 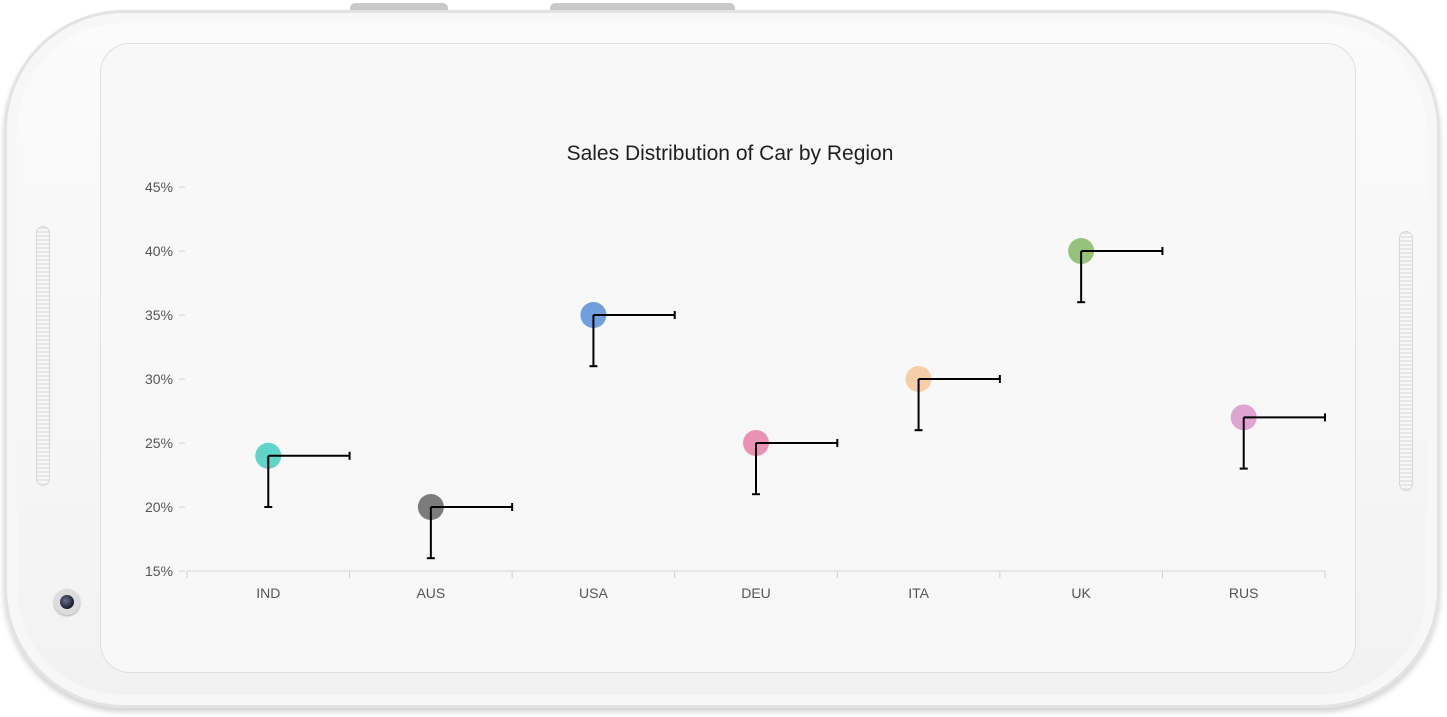 What do you see at coordinates (593, 593) in the screenshot?
I see `x-tick-label: USA` at bounding box center [593, 593].